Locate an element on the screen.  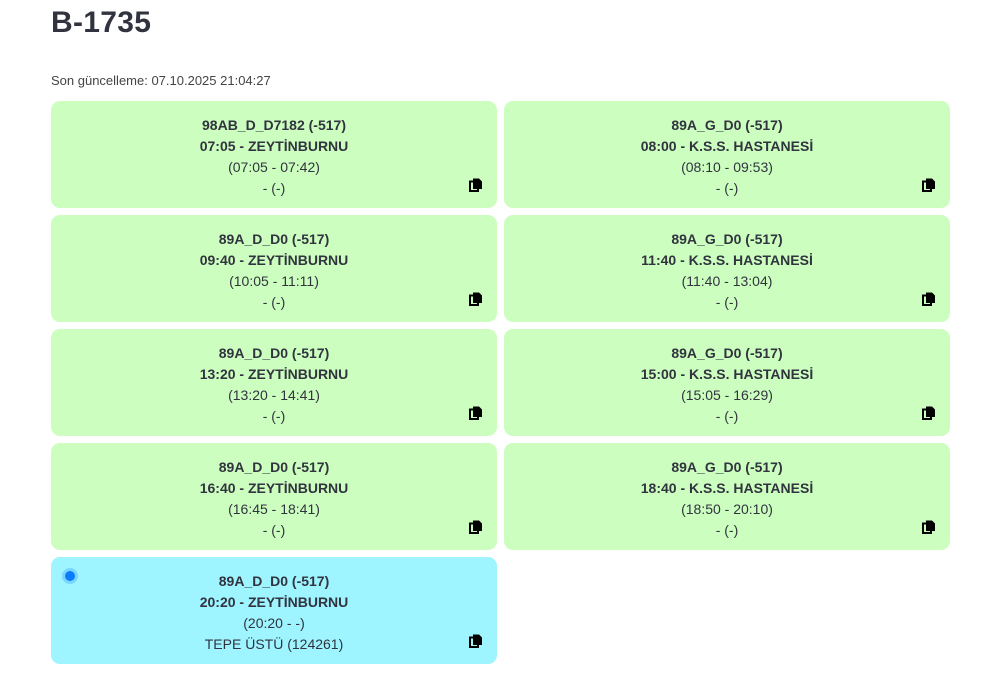
trip-departure: 15:00 - K.S.S. HASTANESİ is located at coordinates (727, 374).